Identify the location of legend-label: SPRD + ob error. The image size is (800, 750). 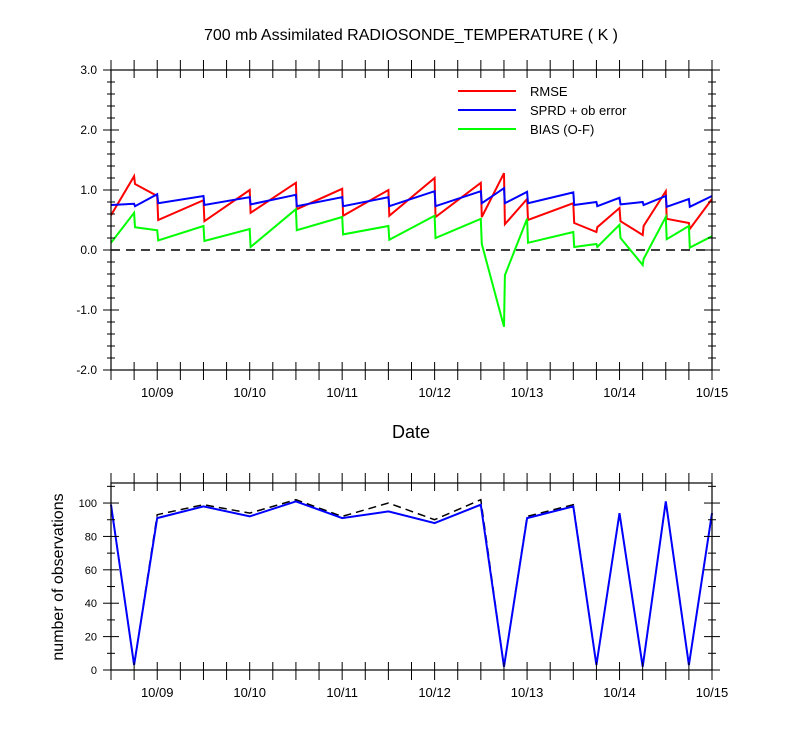
(578, 110).